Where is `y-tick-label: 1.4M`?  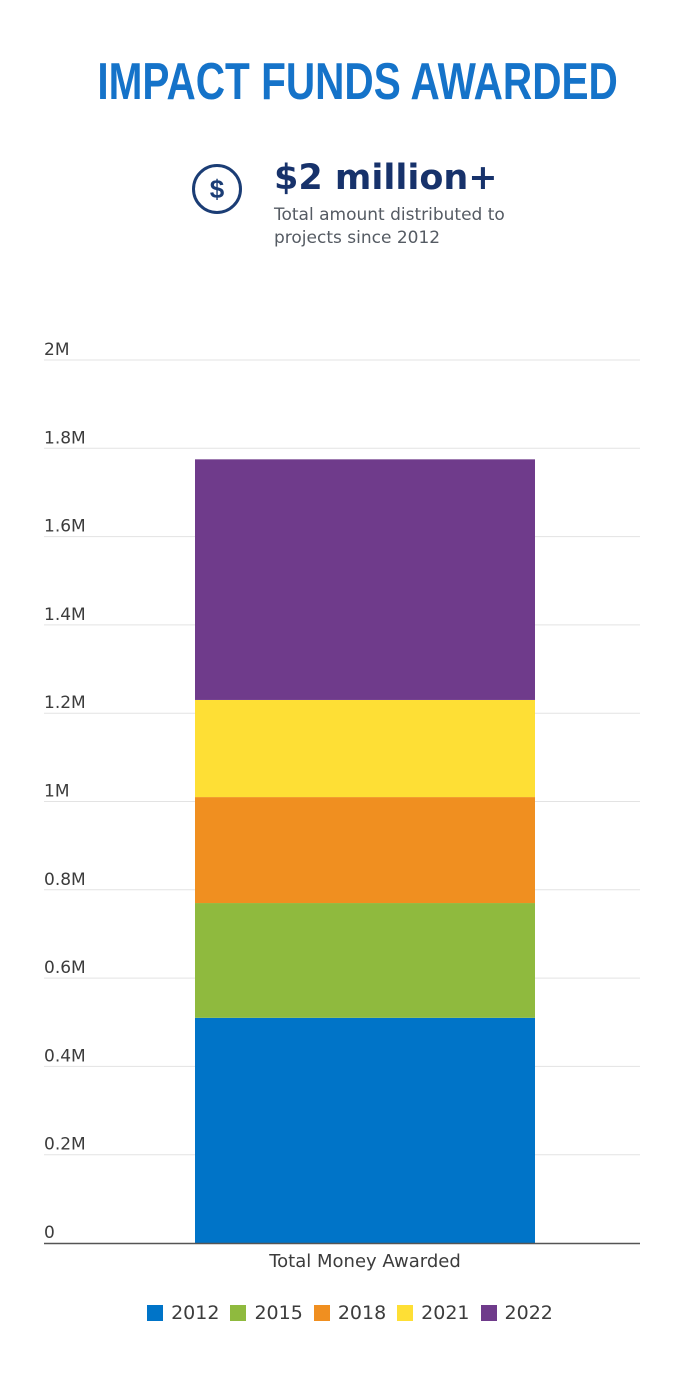
y-tick-label: 1.4M is located at coordinates (65, 615).